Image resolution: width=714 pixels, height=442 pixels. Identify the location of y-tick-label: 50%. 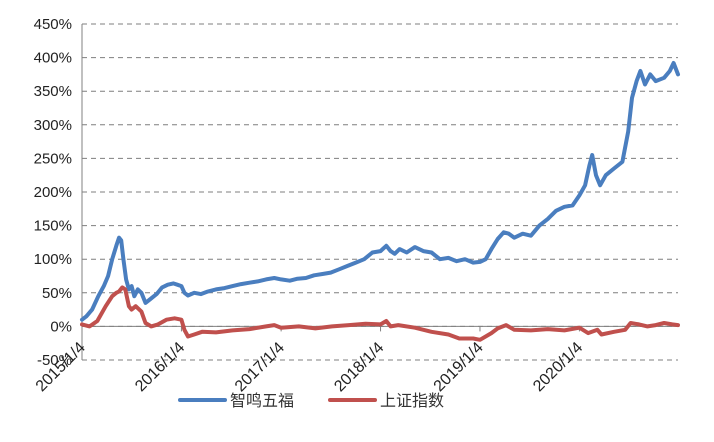
(57, 293).